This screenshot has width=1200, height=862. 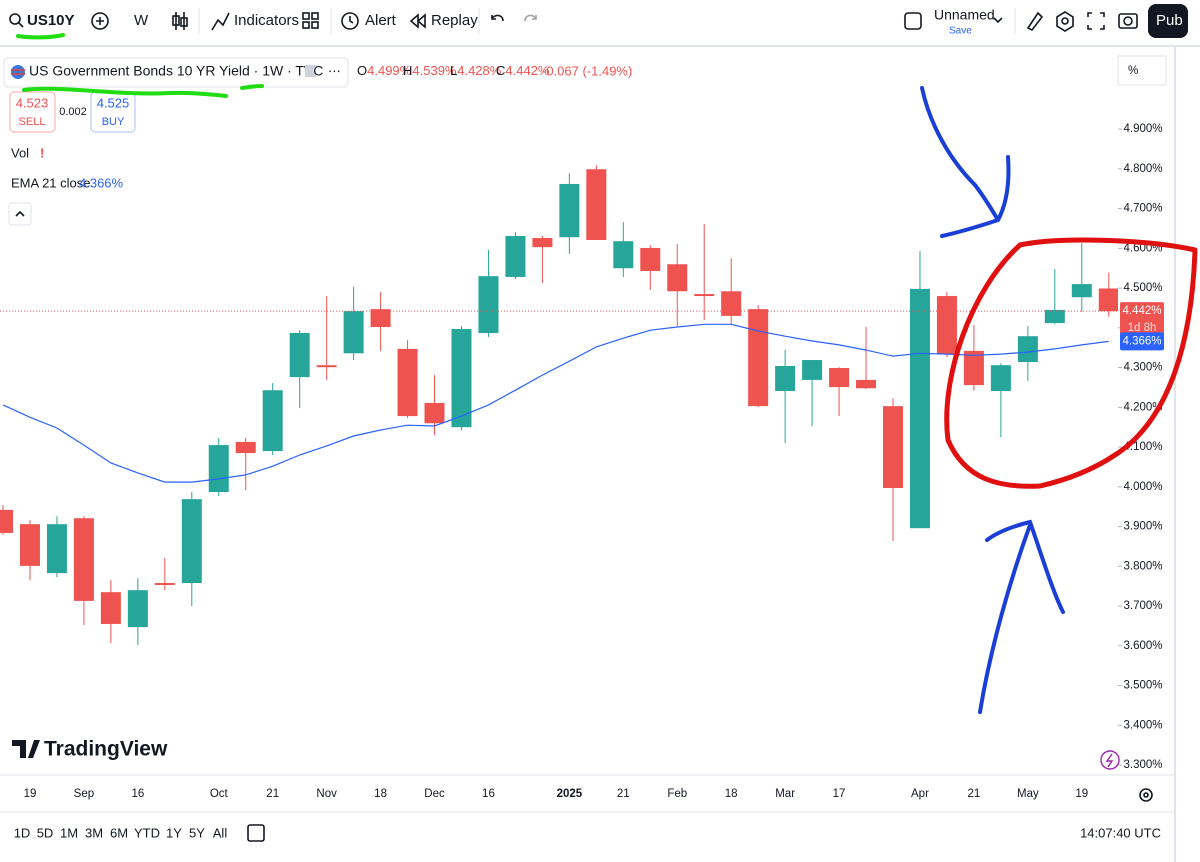 What do you see at coordinates (1142, 487) in the screenshot?
I see `y-tick-label: 4.000%` at bounding box center [1142, 487].